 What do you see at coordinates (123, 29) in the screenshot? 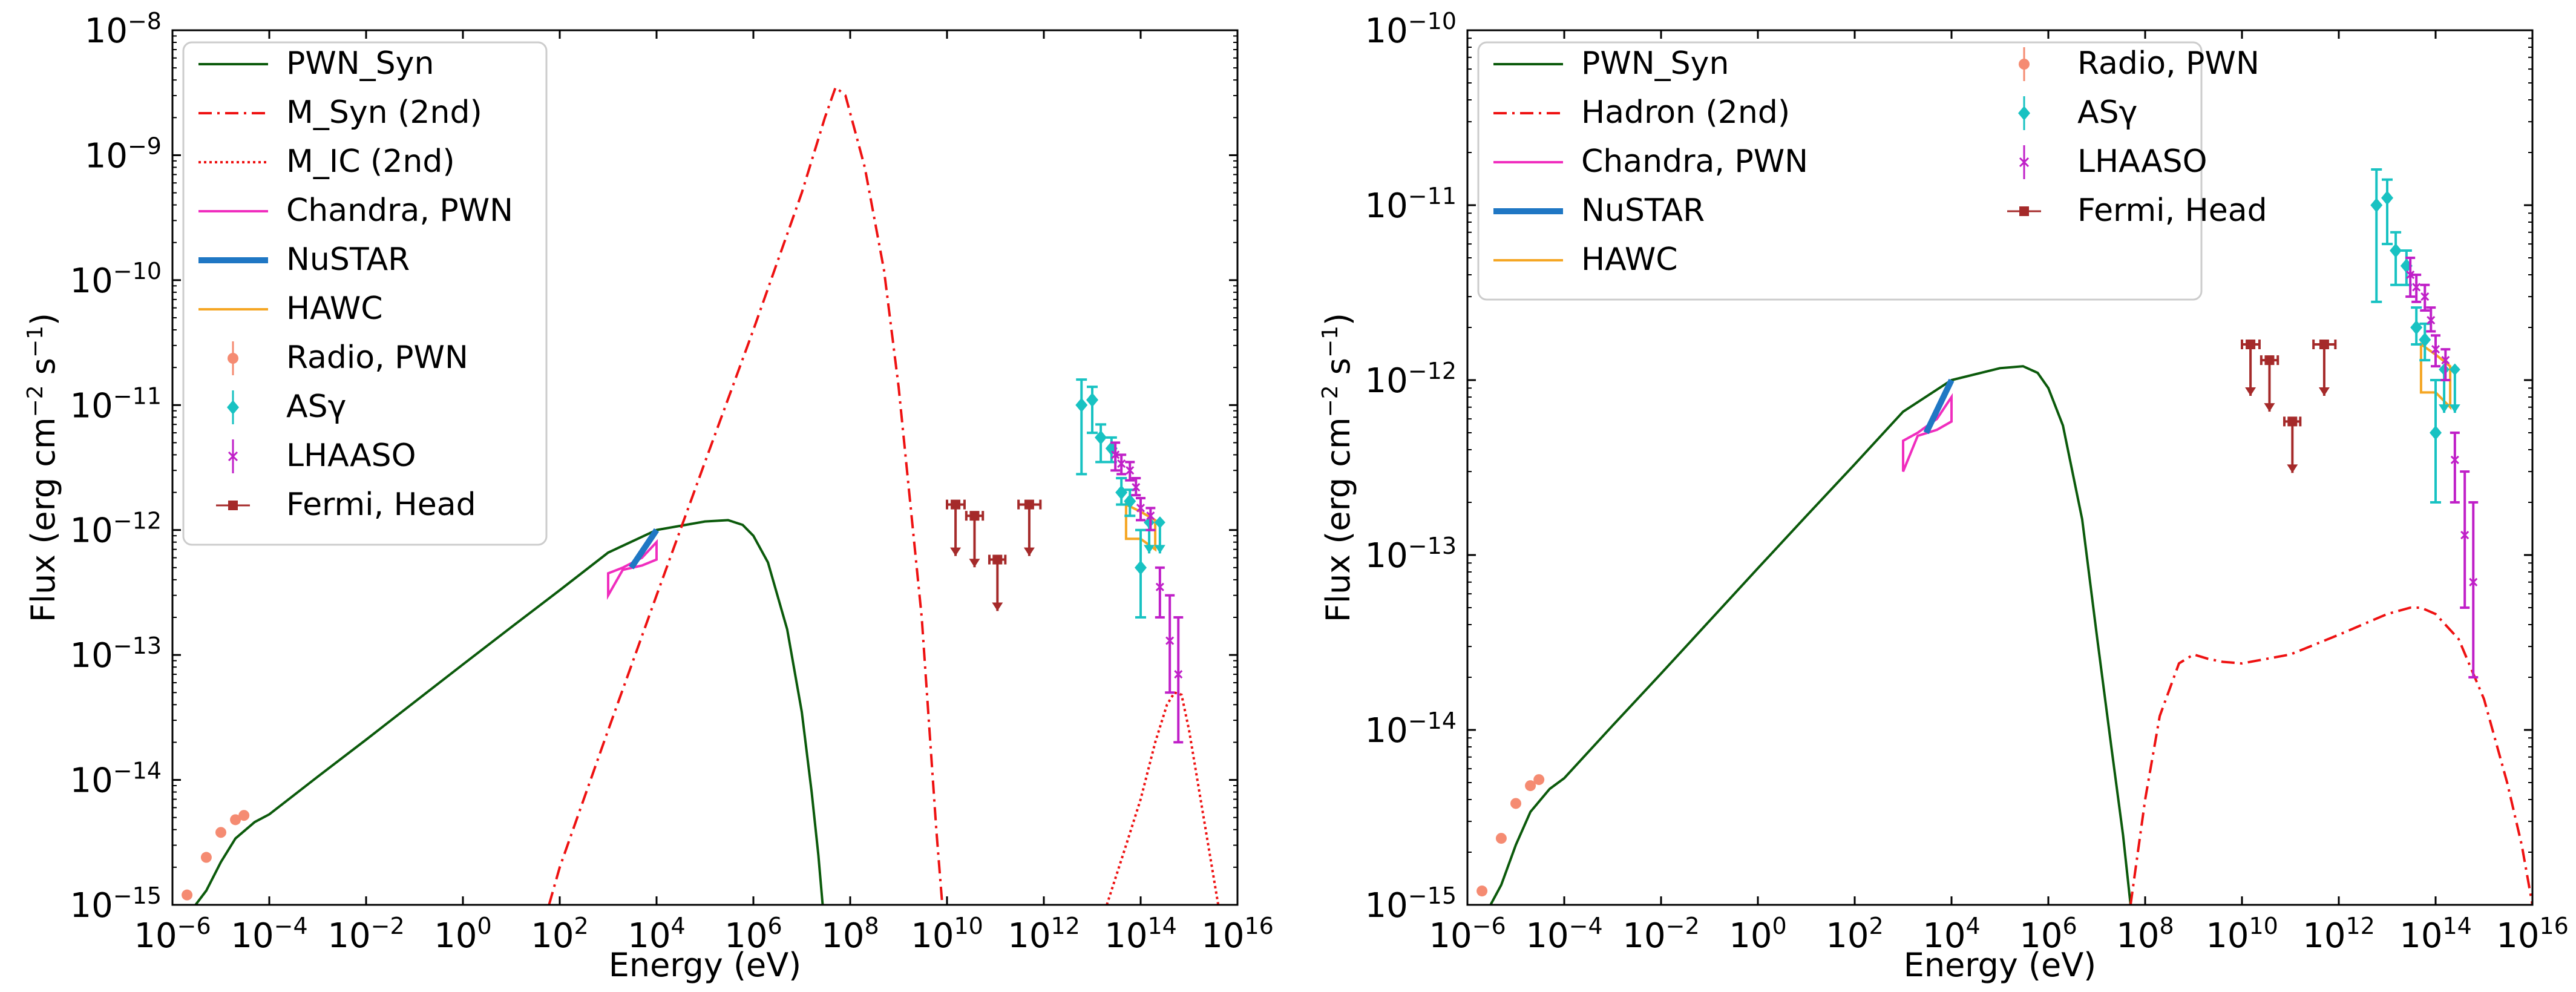
I see `y-tick-label: 10−8` at bounding box center [123, 29].